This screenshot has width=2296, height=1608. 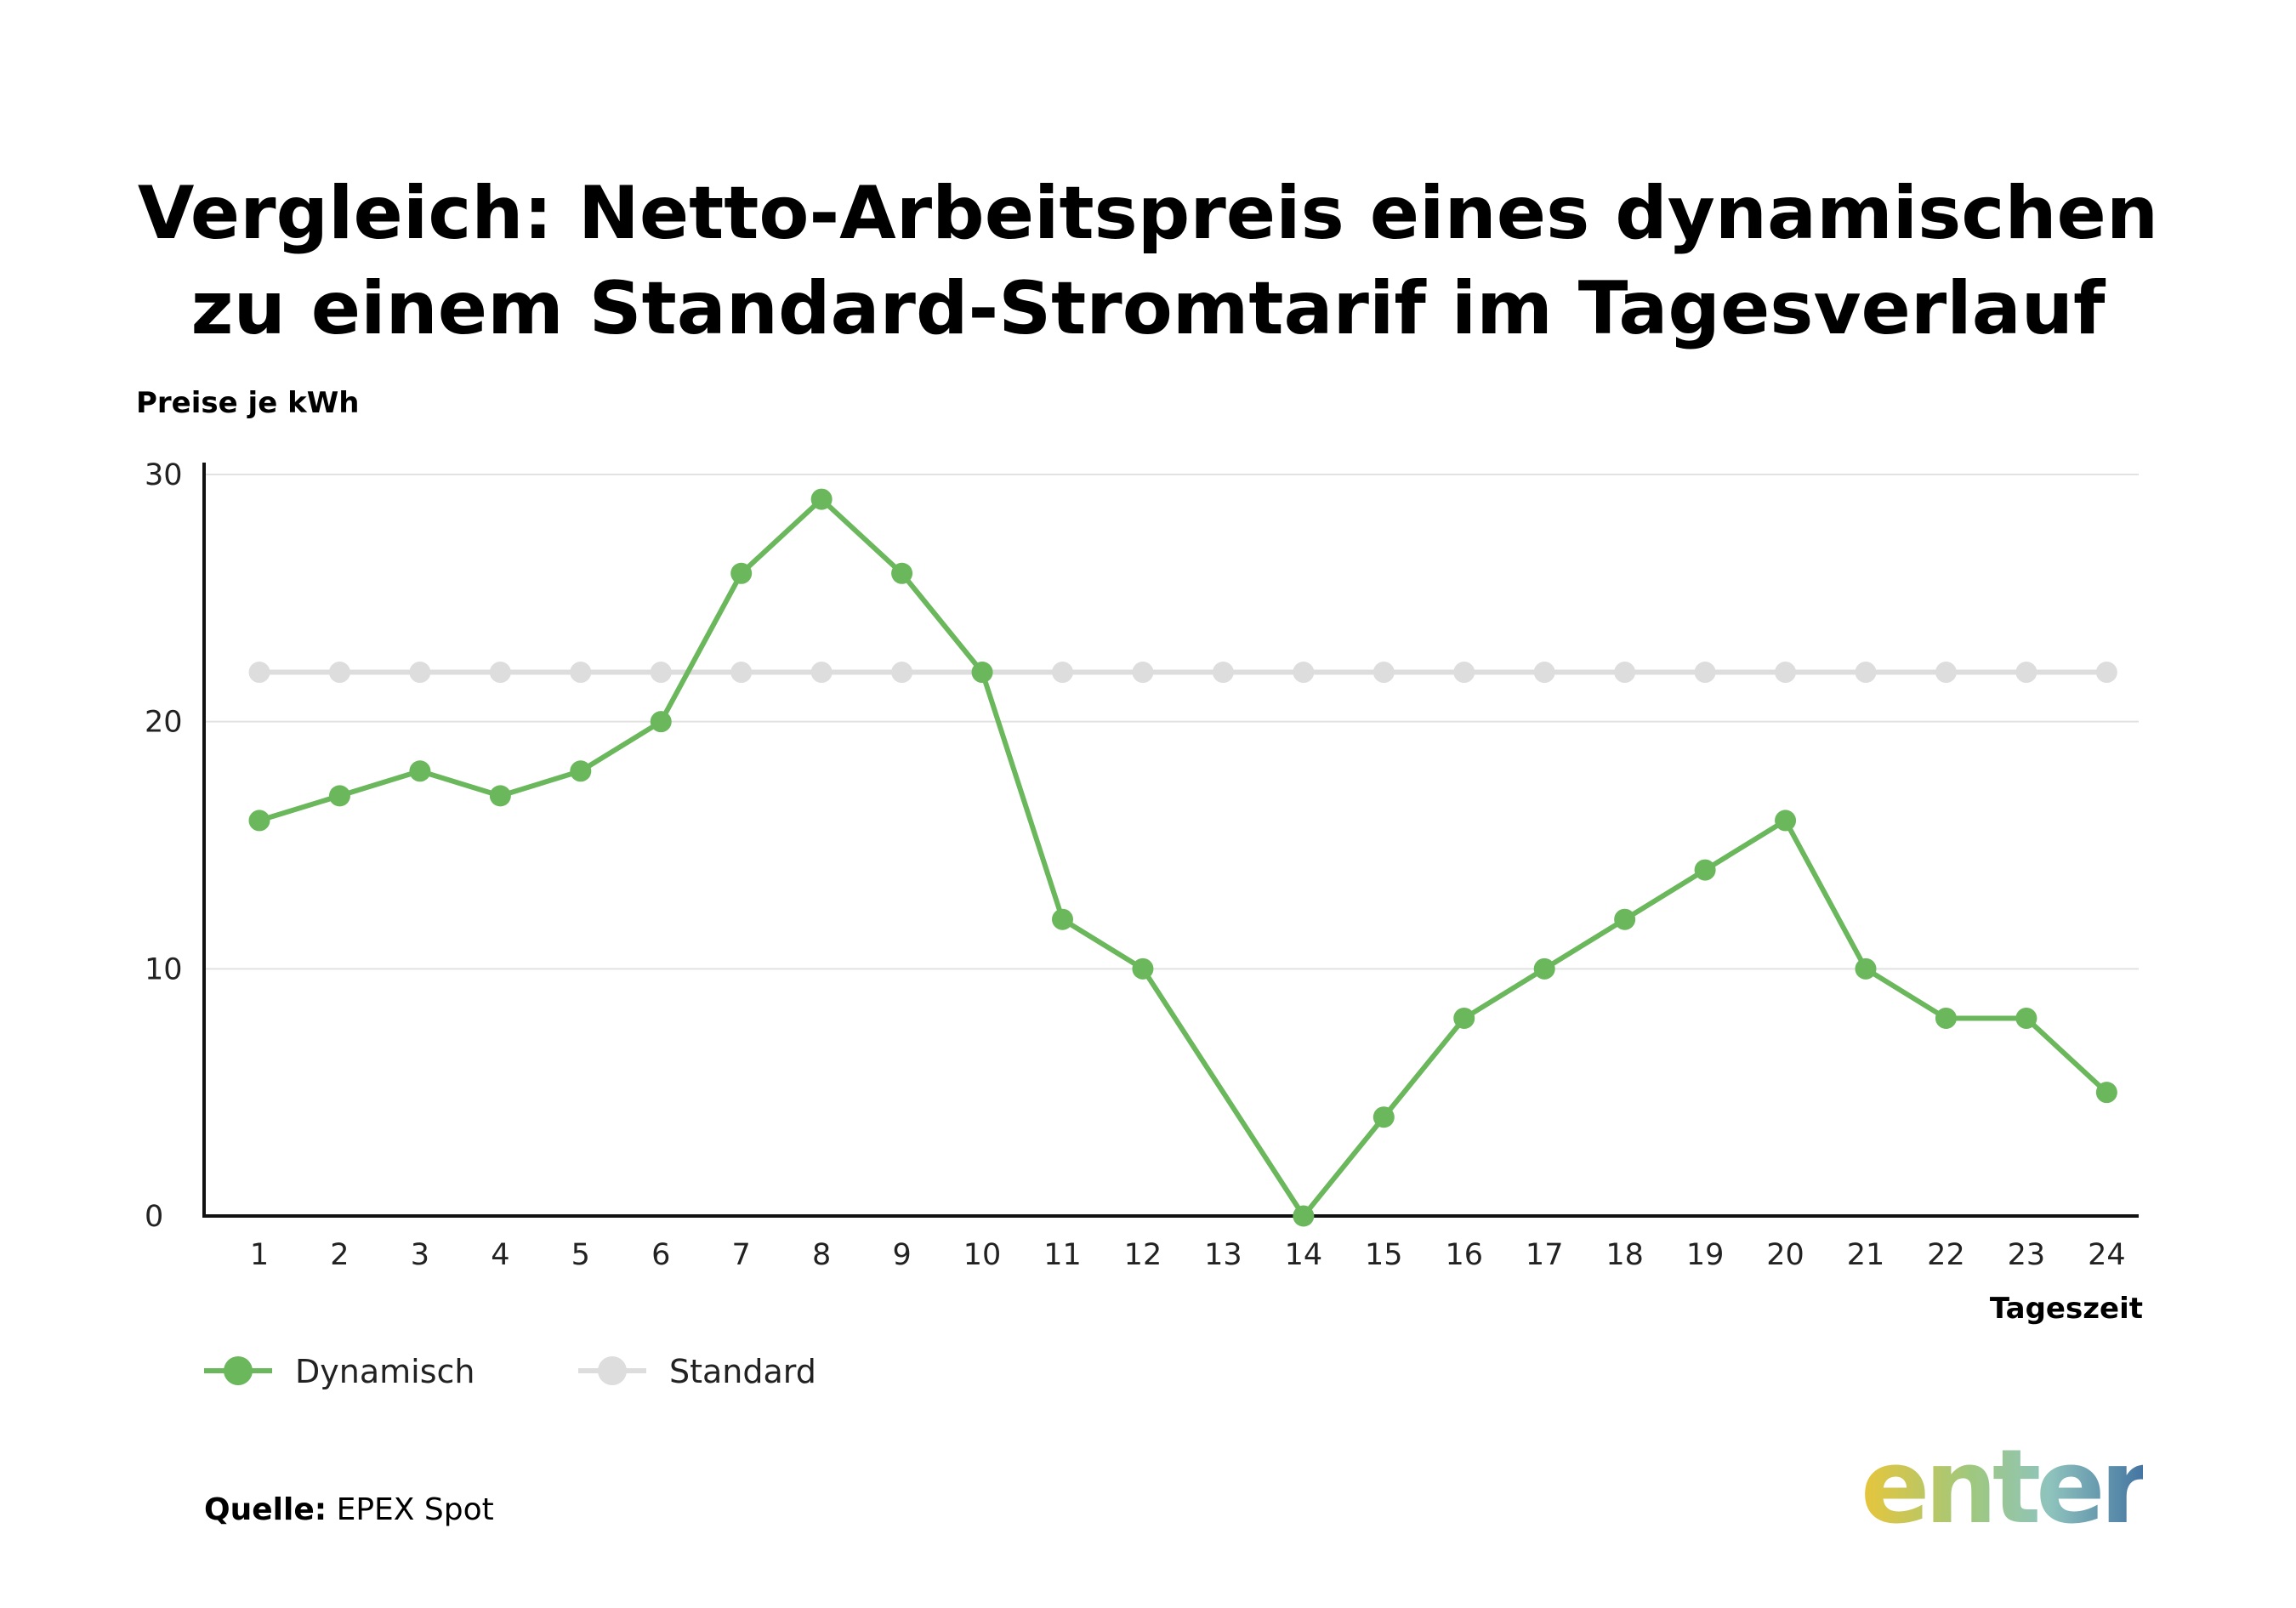 I want to click on legend-label-dynamisch: Dynamisch, so click(x=385, y=1371).